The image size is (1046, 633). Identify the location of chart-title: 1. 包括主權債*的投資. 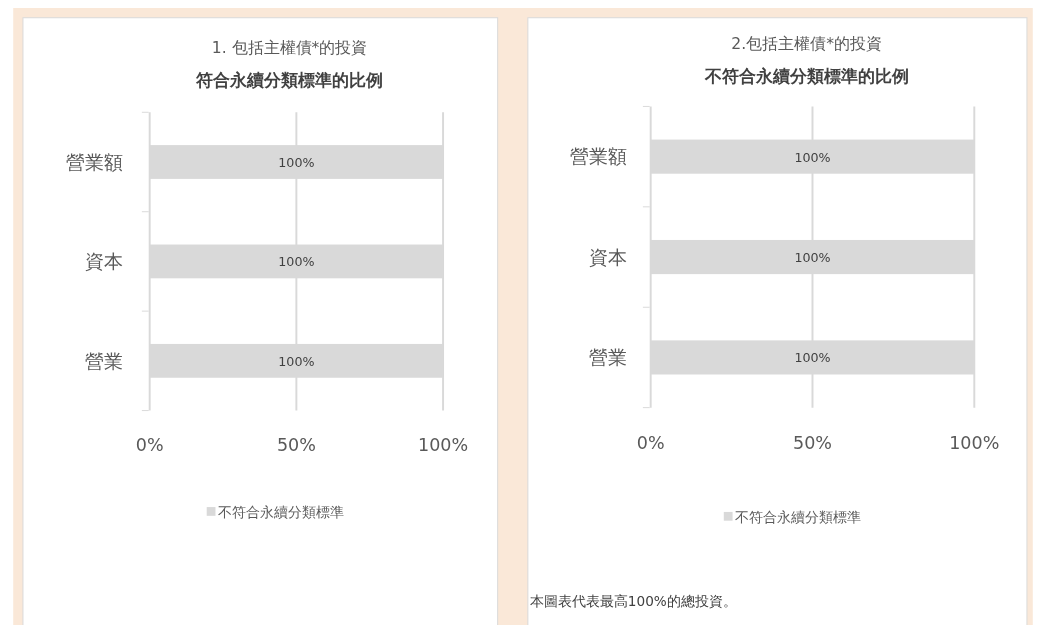
(289, 47).